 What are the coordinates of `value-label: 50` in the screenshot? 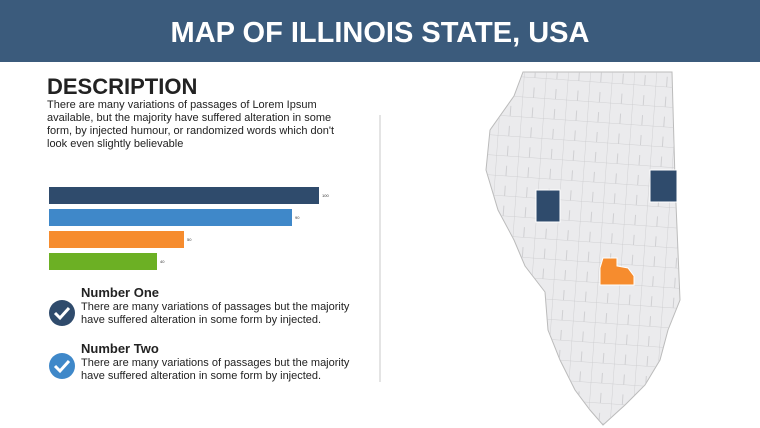 It's located at (189, 239).